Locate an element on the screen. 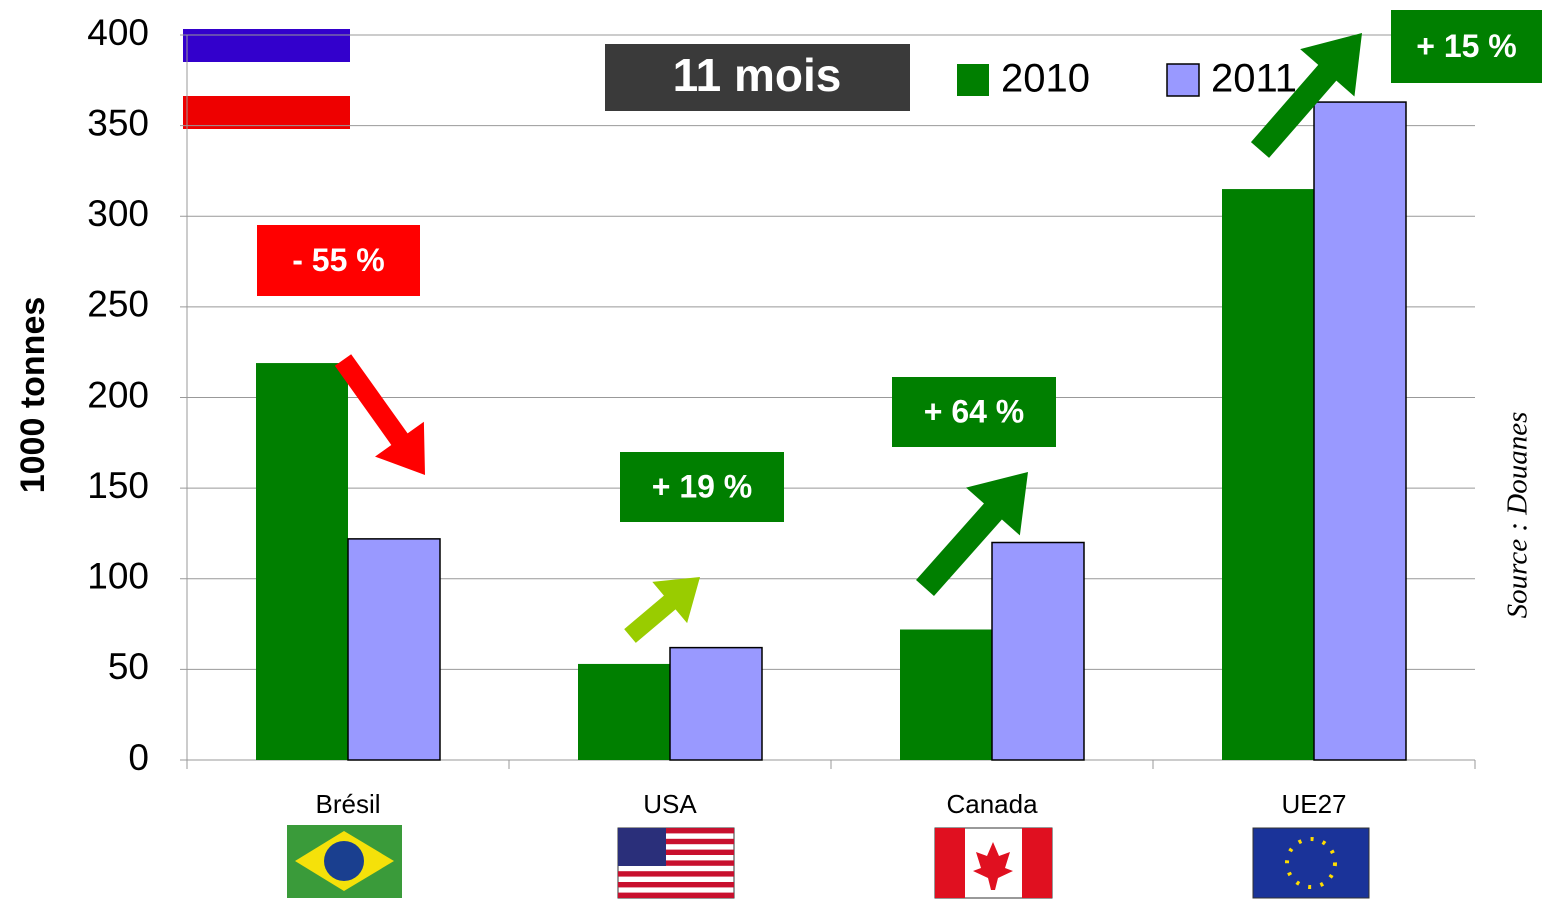 This screenshot has width=1542, height=900. flag-brazil is located at coordinates (344, 861).